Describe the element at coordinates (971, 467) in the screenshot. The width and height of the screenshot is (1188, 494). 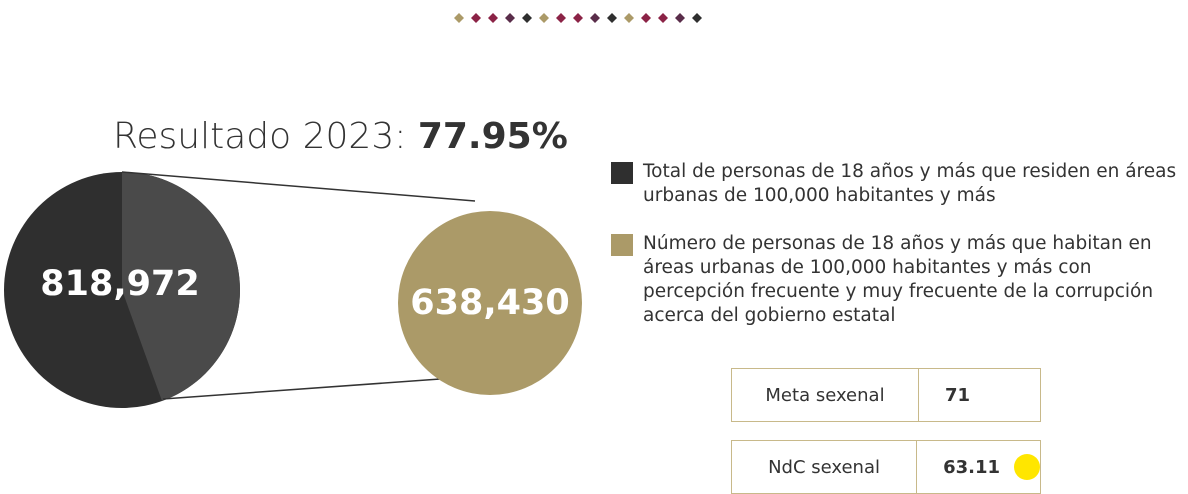
I see `value: 63.11` at that location.